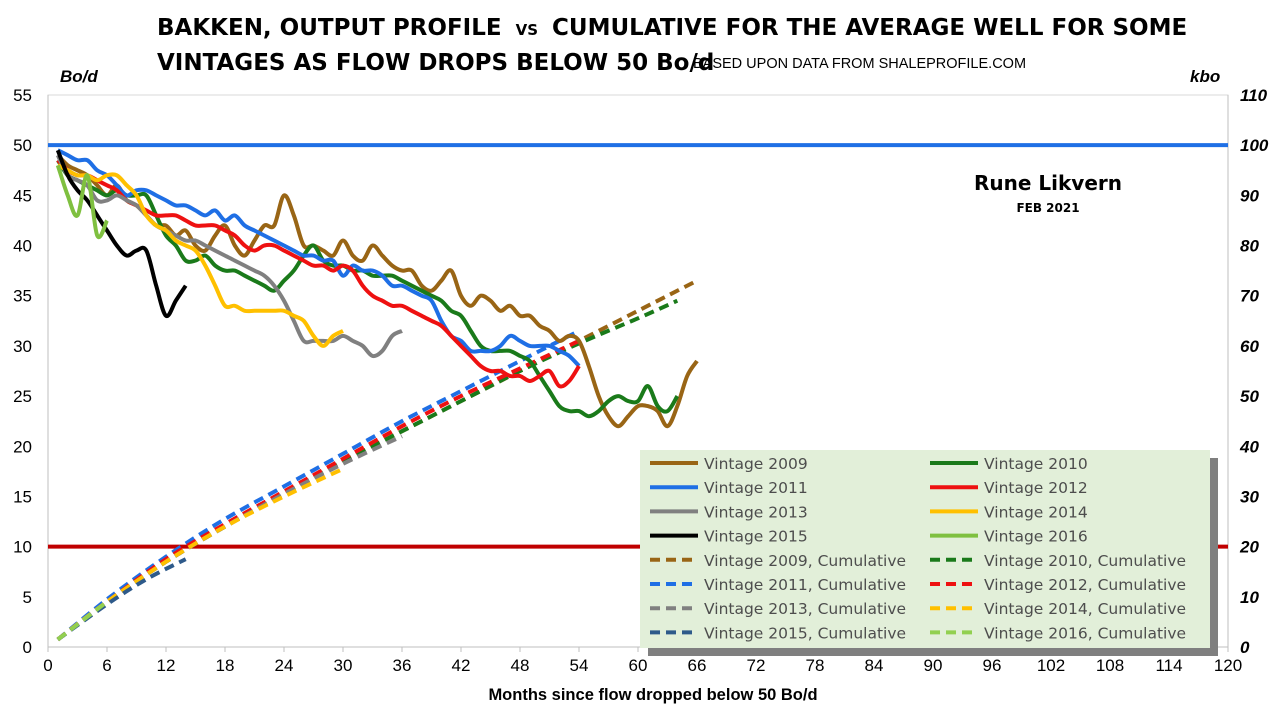 This screenshot has width=1280, height=720. Describe the element at coordinates (435, 63) in the screenshot. I see `chart-title-line2: VINTAGES AS FLOW DROPS BELOW 50 Bo/d` at that location.